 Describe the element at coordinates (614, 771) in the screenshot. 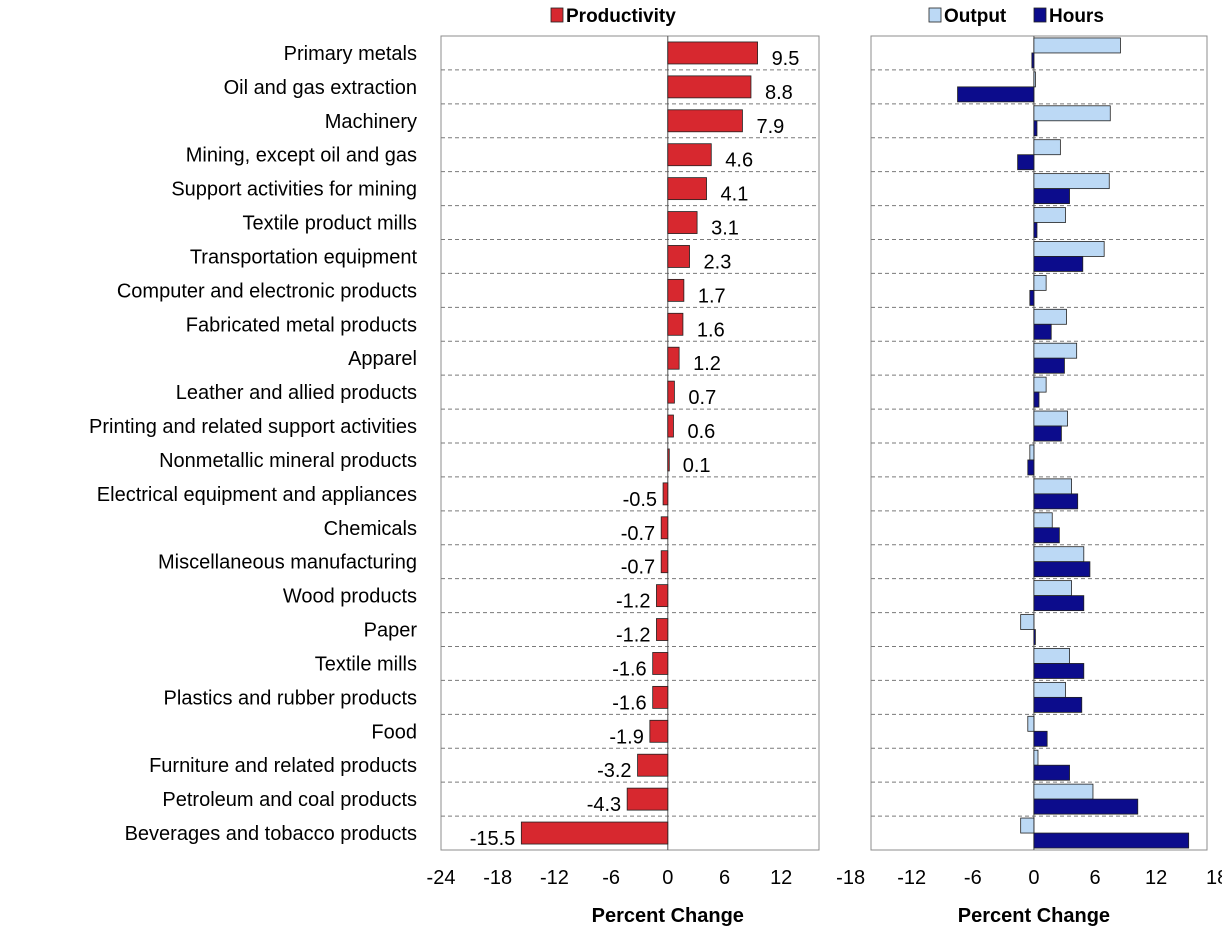

I see `productivity-value-label: -3.2` at that location.